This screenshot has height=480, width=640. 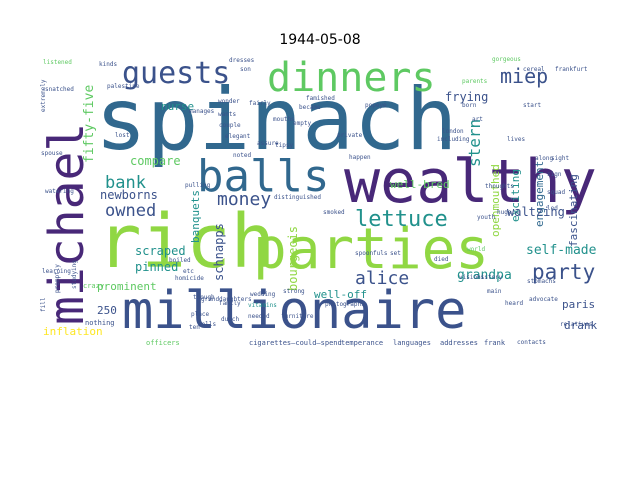 What do you see at coordinates (73, 331) in the screenshot?
I see `word: inflation` at bounding box center [73, 331].